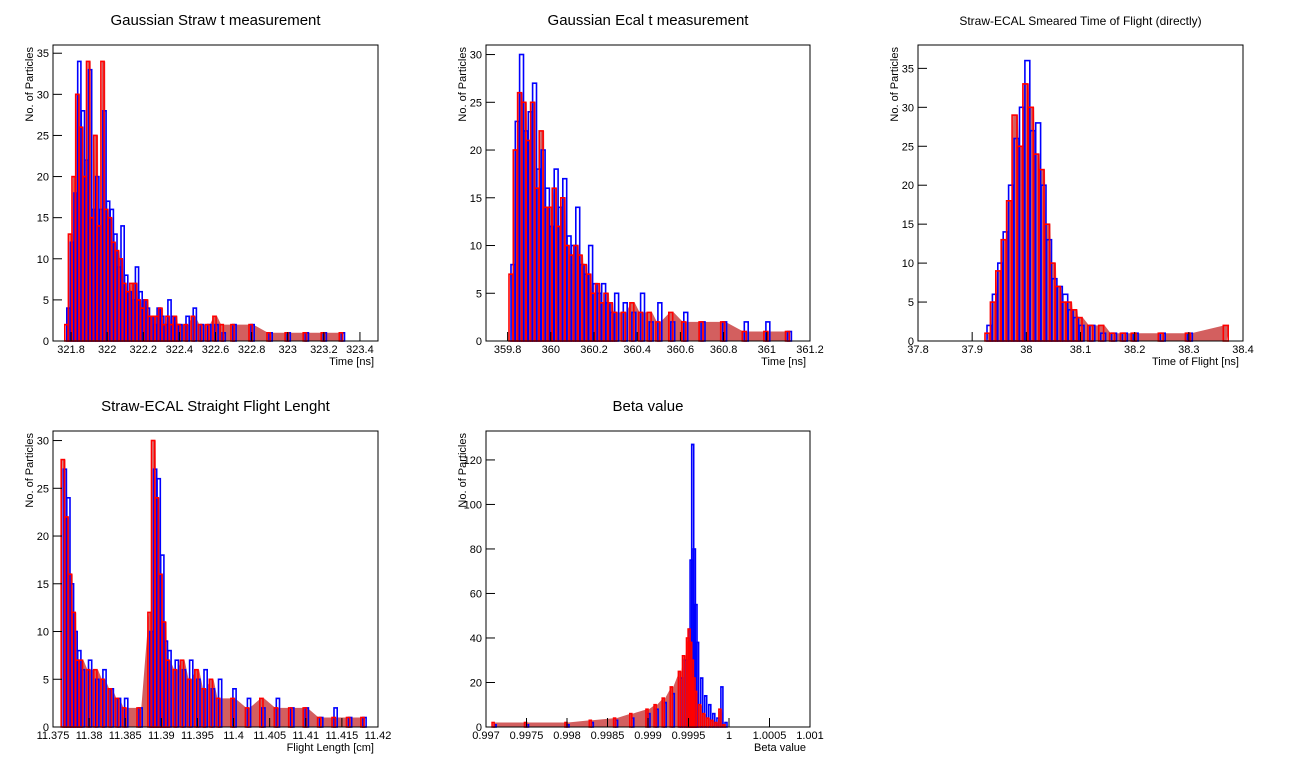 The height and width of the screenshot is (772, 1296). Describe the element at coordinates (378, 736) in the screenshot. I see `x-tick-label: 11.42` at that location.